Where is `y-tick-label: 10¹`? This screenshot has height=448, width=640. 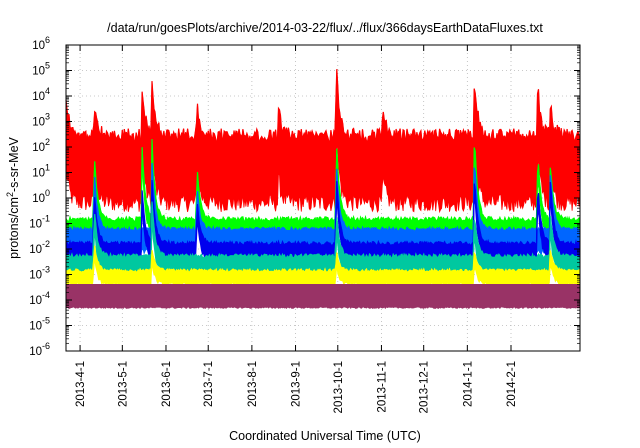 y-tick-label: 10¹ is located at coordinates (41, 171).